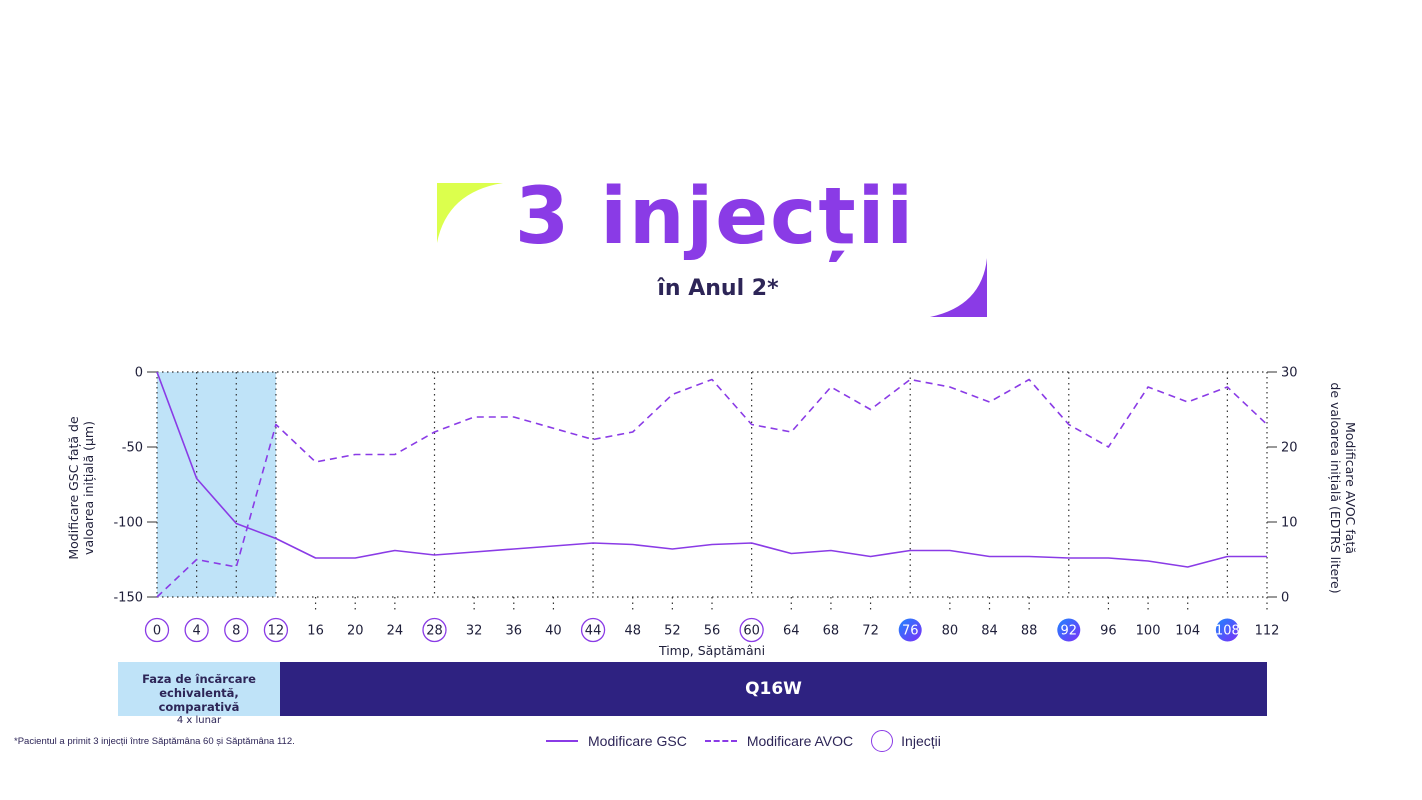  What do you see at coordinates (950, 631) in the screenshot?
I see `x-tick-label: 80` at bounding box center [950, 631].